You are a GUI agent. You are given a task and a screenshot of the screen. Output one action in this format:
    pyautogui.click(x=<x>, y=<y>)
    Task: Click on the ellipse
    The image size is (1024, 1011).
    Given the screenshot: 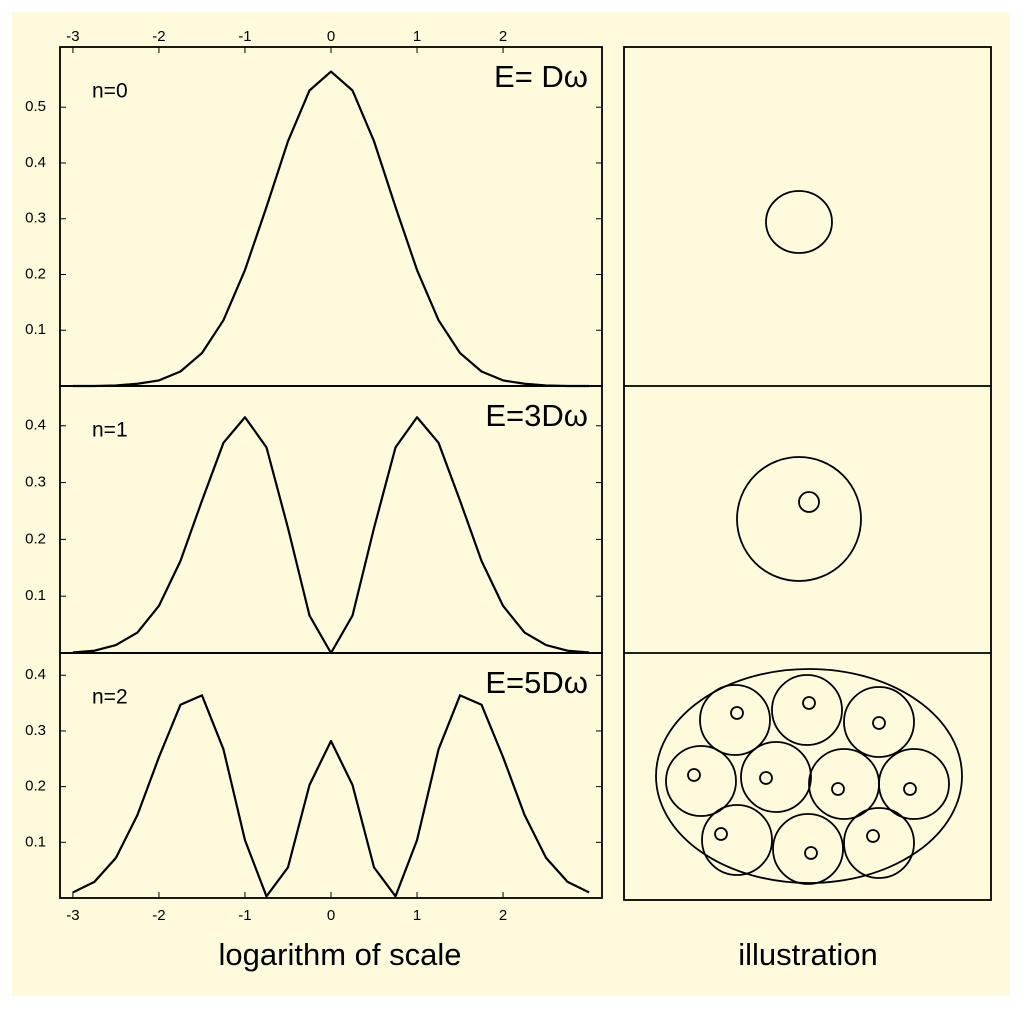 What is the action you would take?
    pyautogui.click(x=809, y=776)
    